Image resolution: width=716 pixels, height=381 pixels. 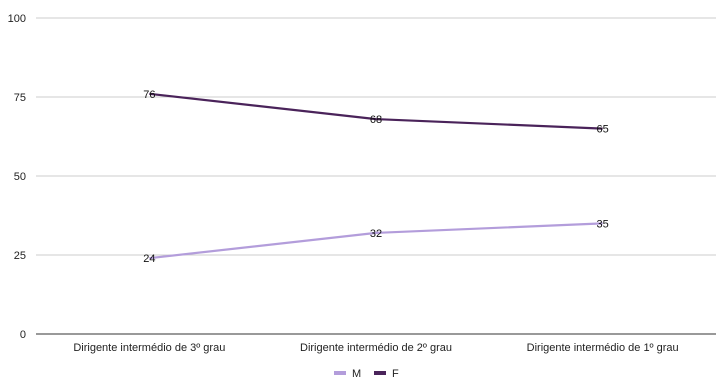 What do you see at coordinates (376, 120) in the screenshot?
I see `data-label: 68` at bounding box center [376, 120].